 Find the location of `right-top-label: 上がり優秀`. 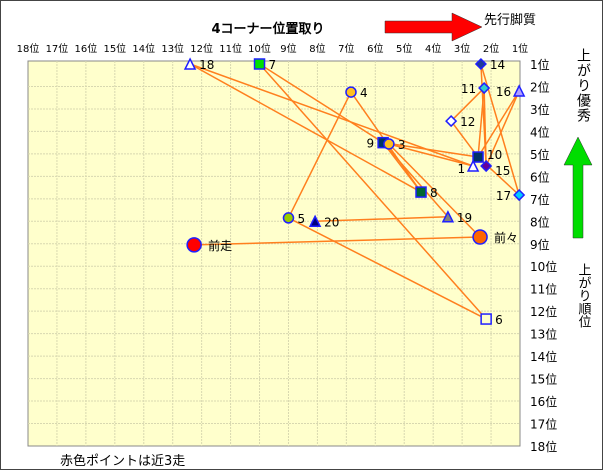

right-top-label: 上がり優秀 is located at coordinates (583, 85).